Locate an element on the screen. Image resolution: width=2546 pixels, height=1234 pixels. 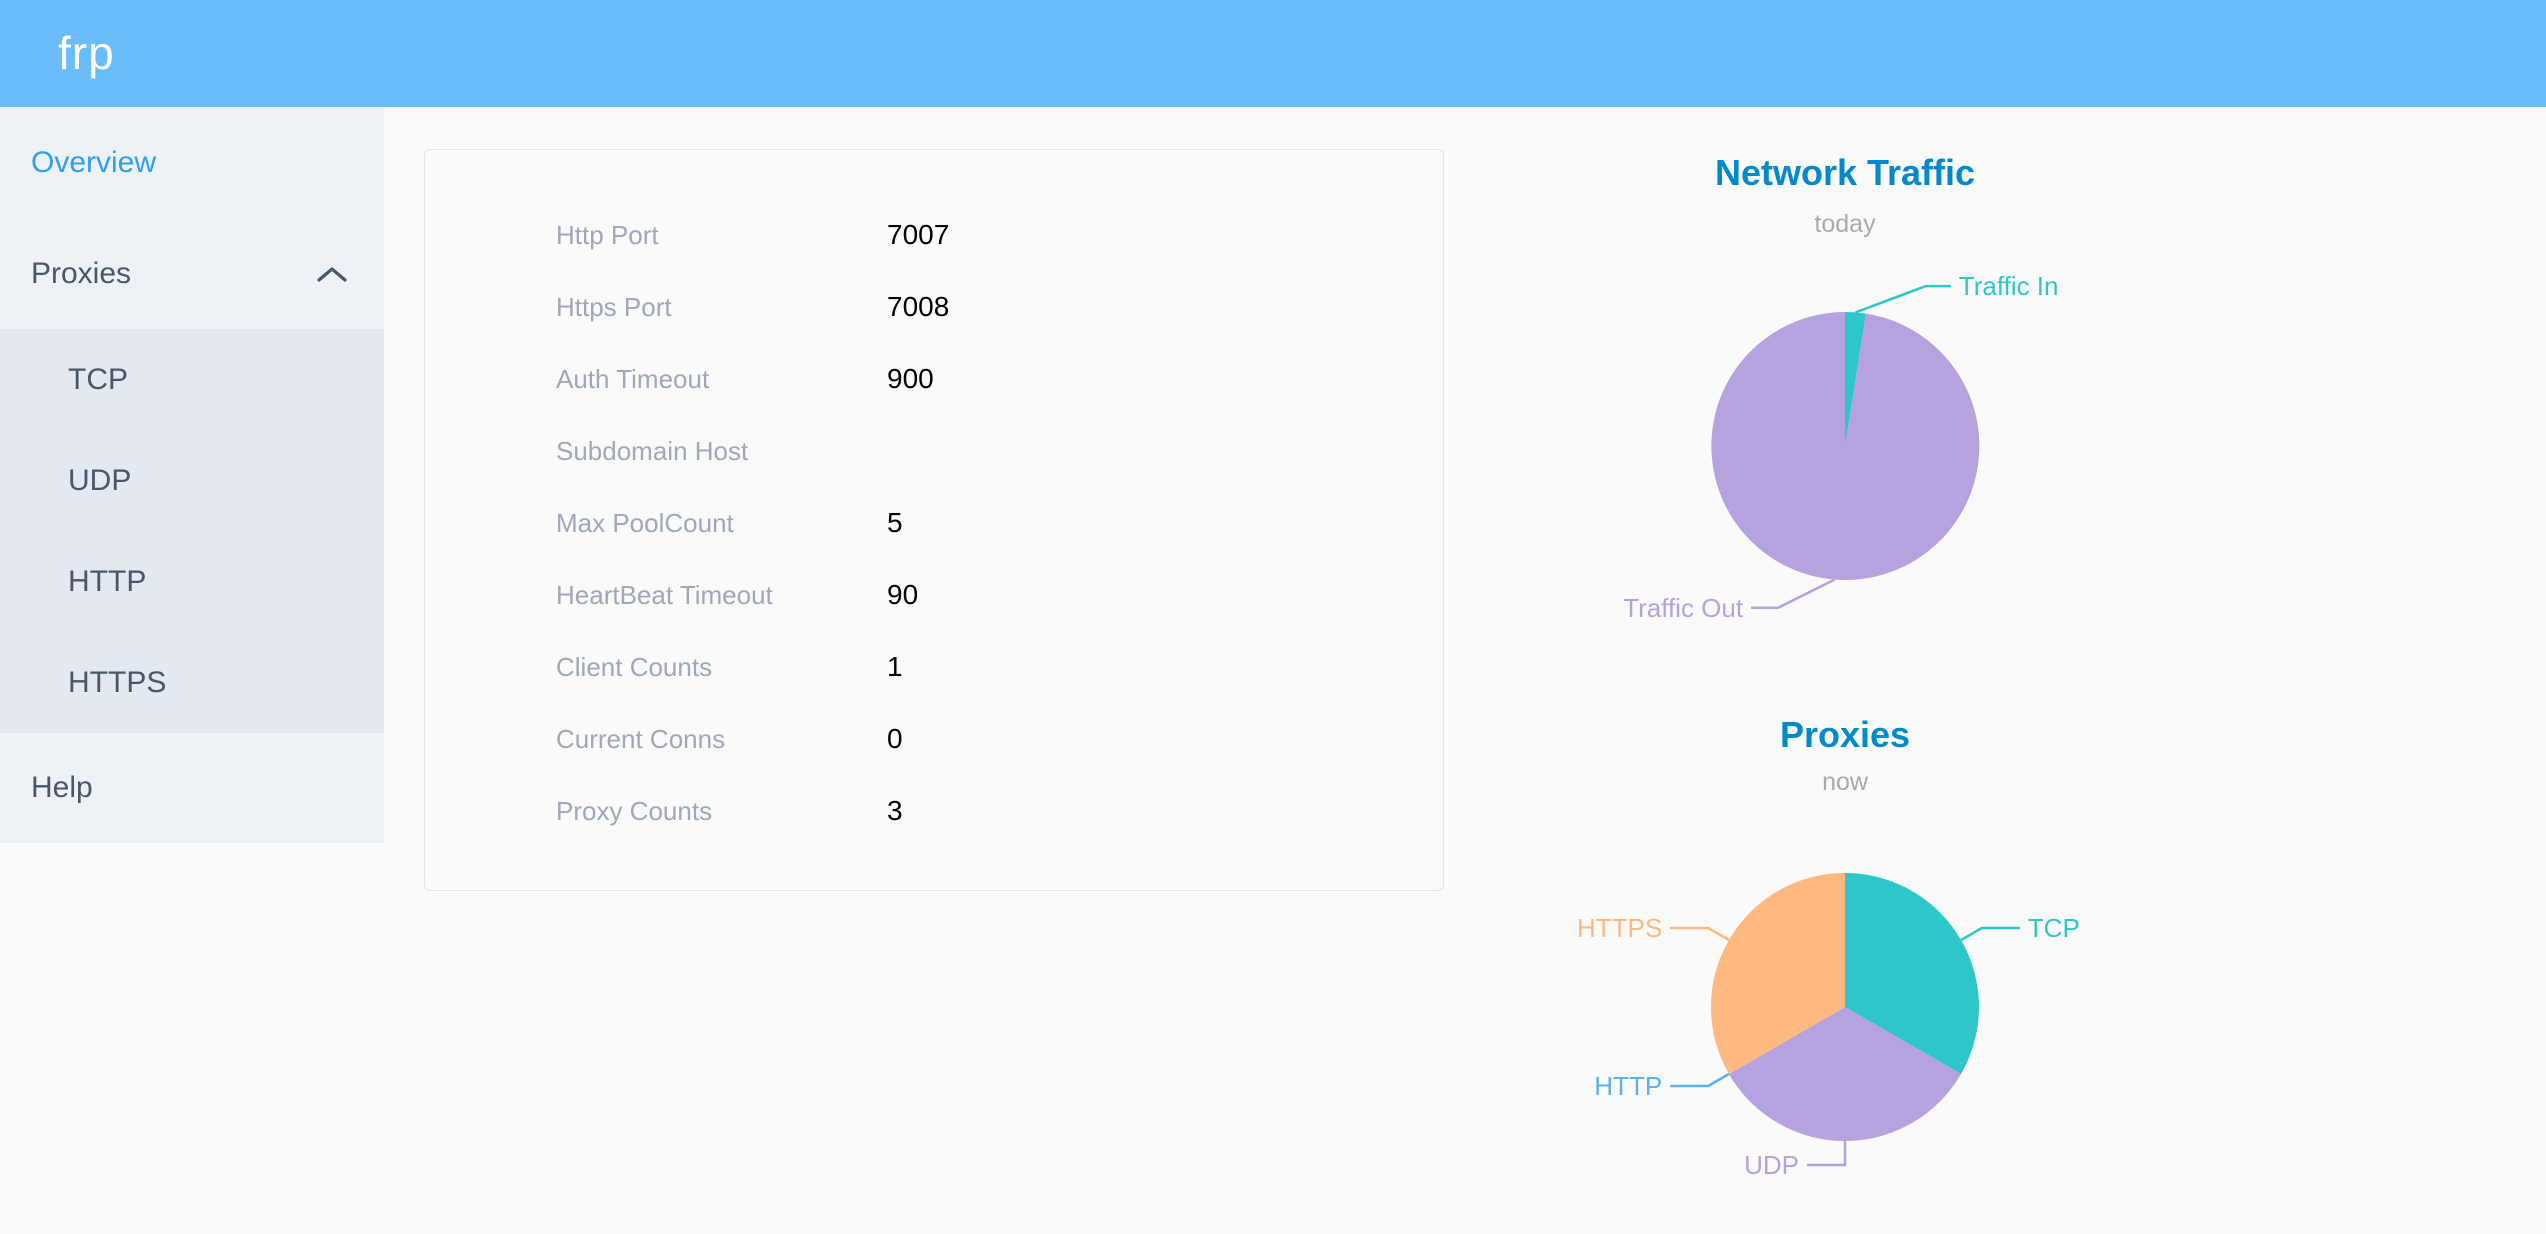
server-info-label: Subdomain Host is located at coordinates (652, 451).